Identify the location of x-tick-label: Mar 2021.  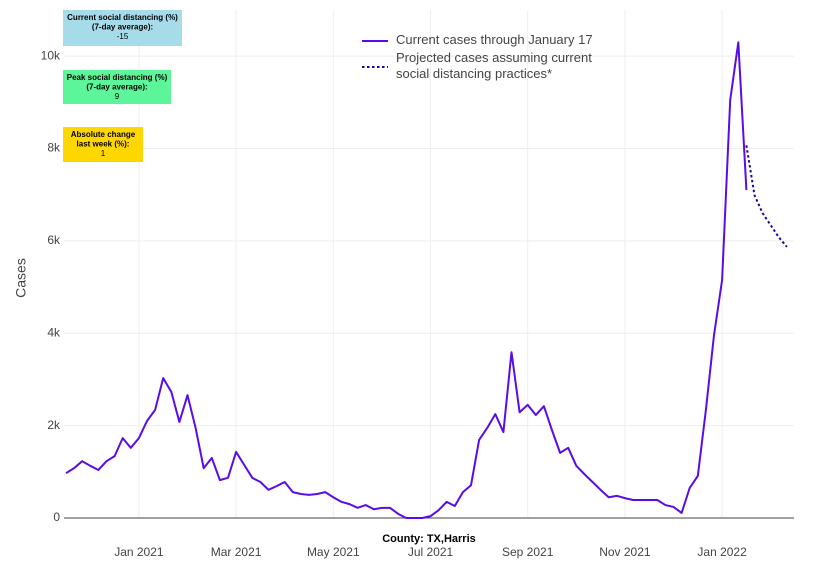
(236, 552).